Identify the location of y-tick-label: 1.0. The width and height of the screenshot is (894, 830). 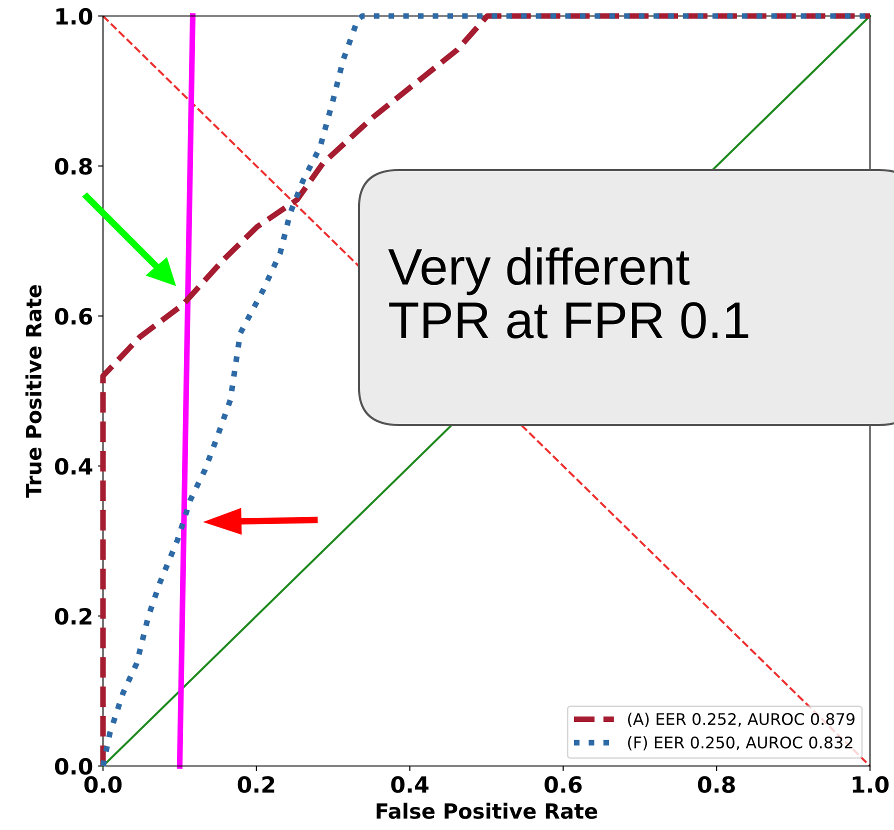
(74, 16).